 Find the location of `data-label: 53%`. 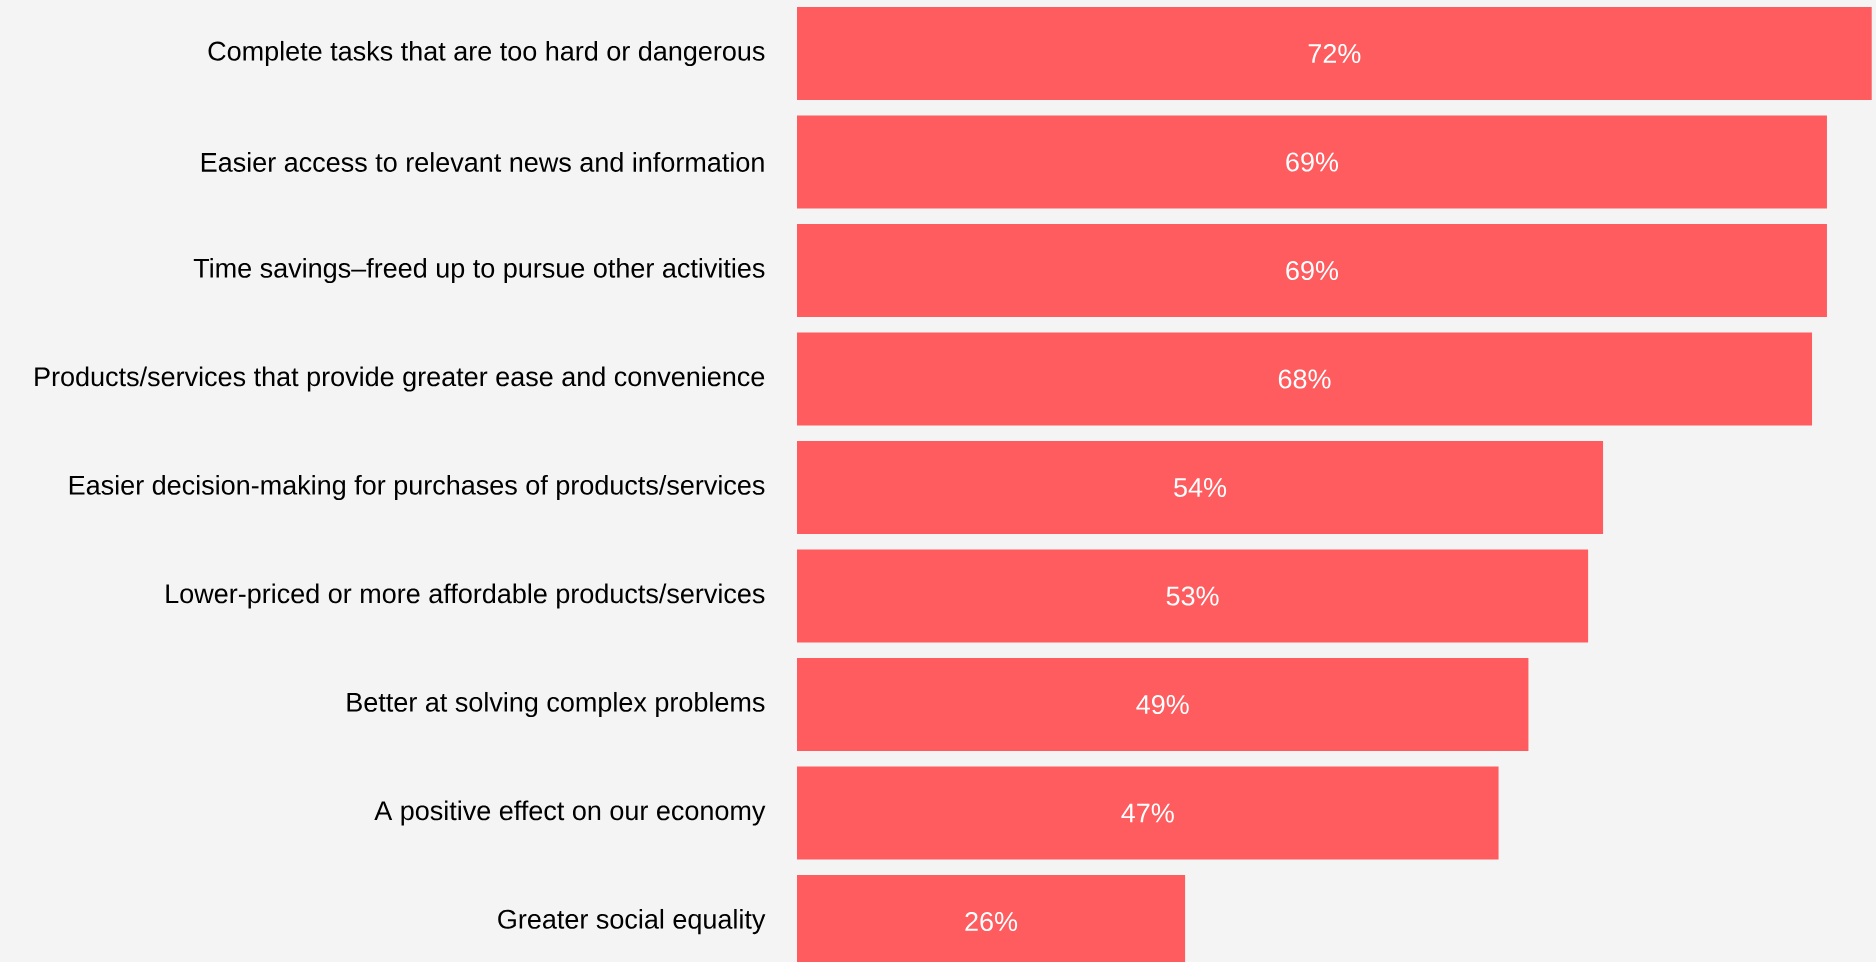

data-label: 53% is located at coordinates (1192, 596).